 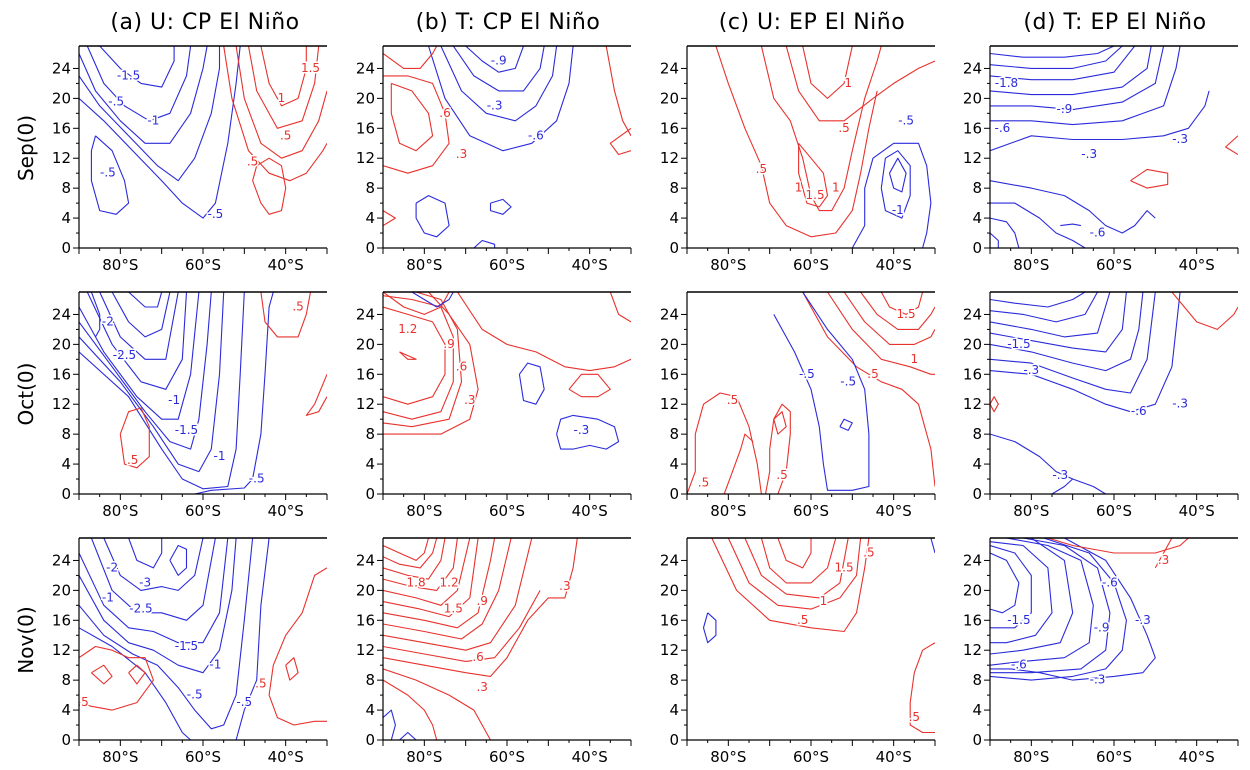 What do you see at coordinates (1006, 83) in the screenshot?
I see `contour-label: -1.8` at bounding box center [1006, 83].